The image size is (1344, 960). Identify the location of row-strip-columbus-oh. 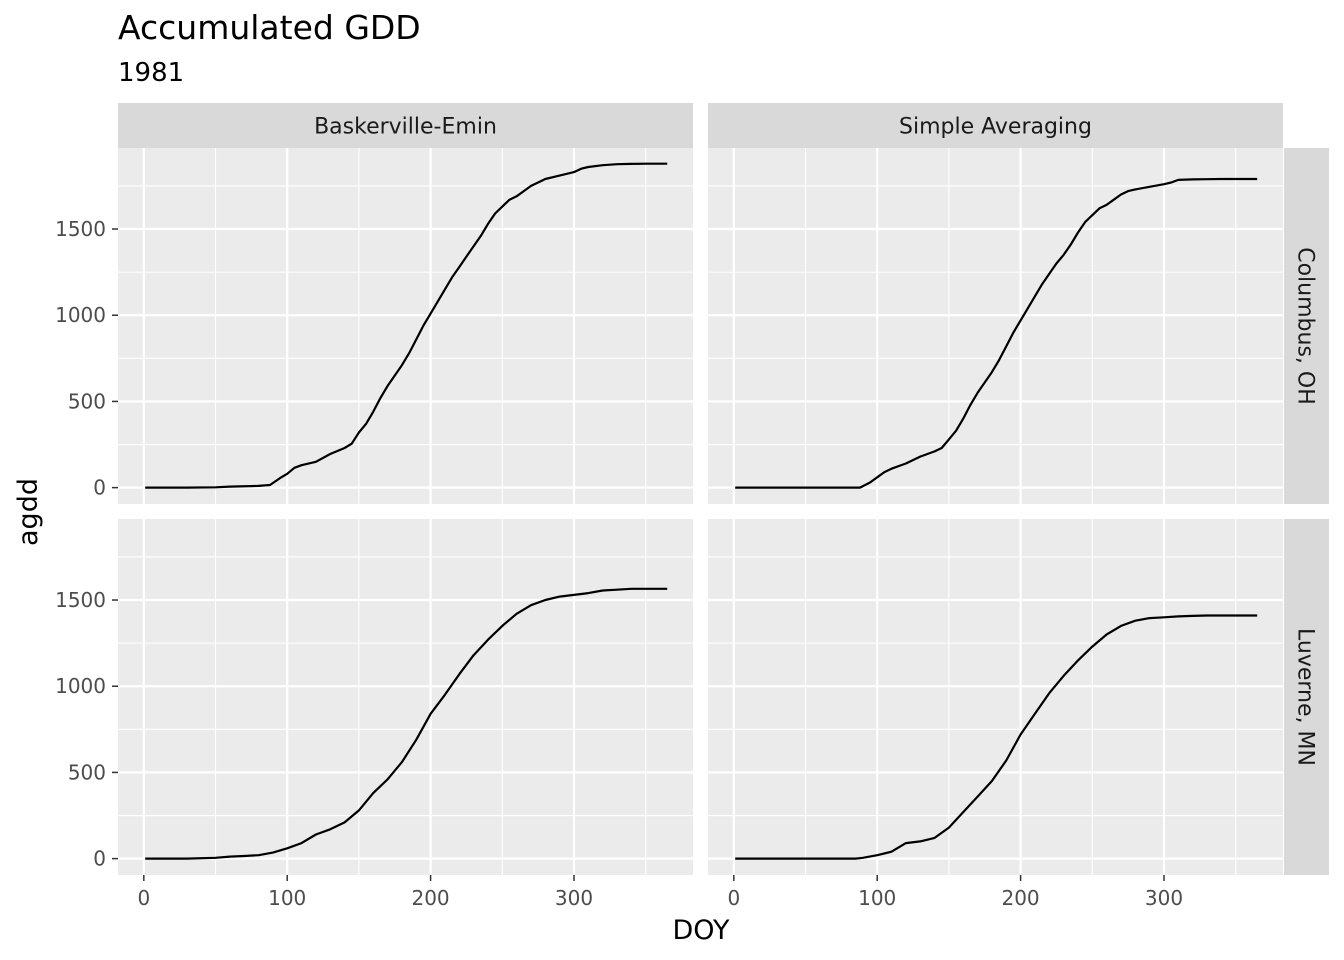
(1306, 326).